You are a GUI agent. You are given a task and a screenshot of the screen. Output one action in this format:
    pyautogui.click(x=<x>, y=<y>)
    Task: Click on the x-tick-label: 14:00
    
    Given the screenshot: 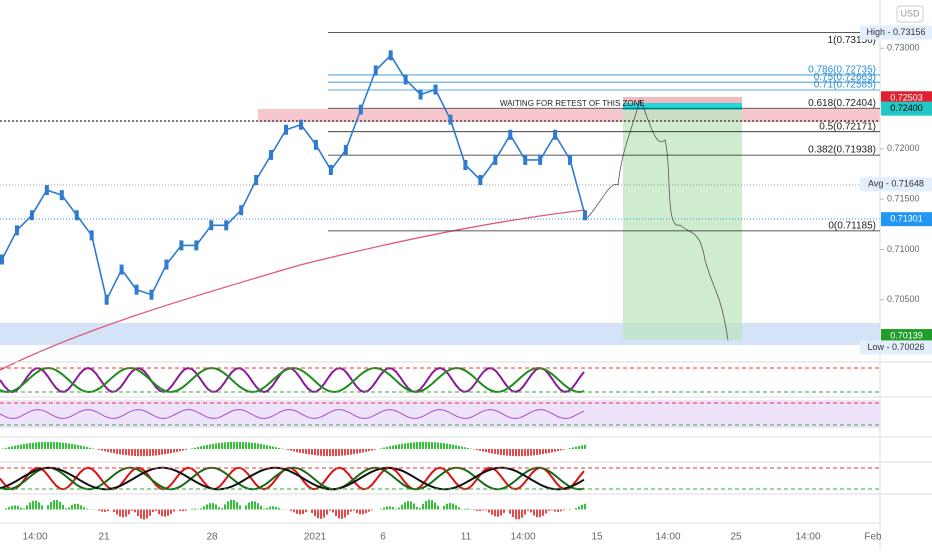 What is the action you would take?
    pyautogui.click(x=34, y=537)
    